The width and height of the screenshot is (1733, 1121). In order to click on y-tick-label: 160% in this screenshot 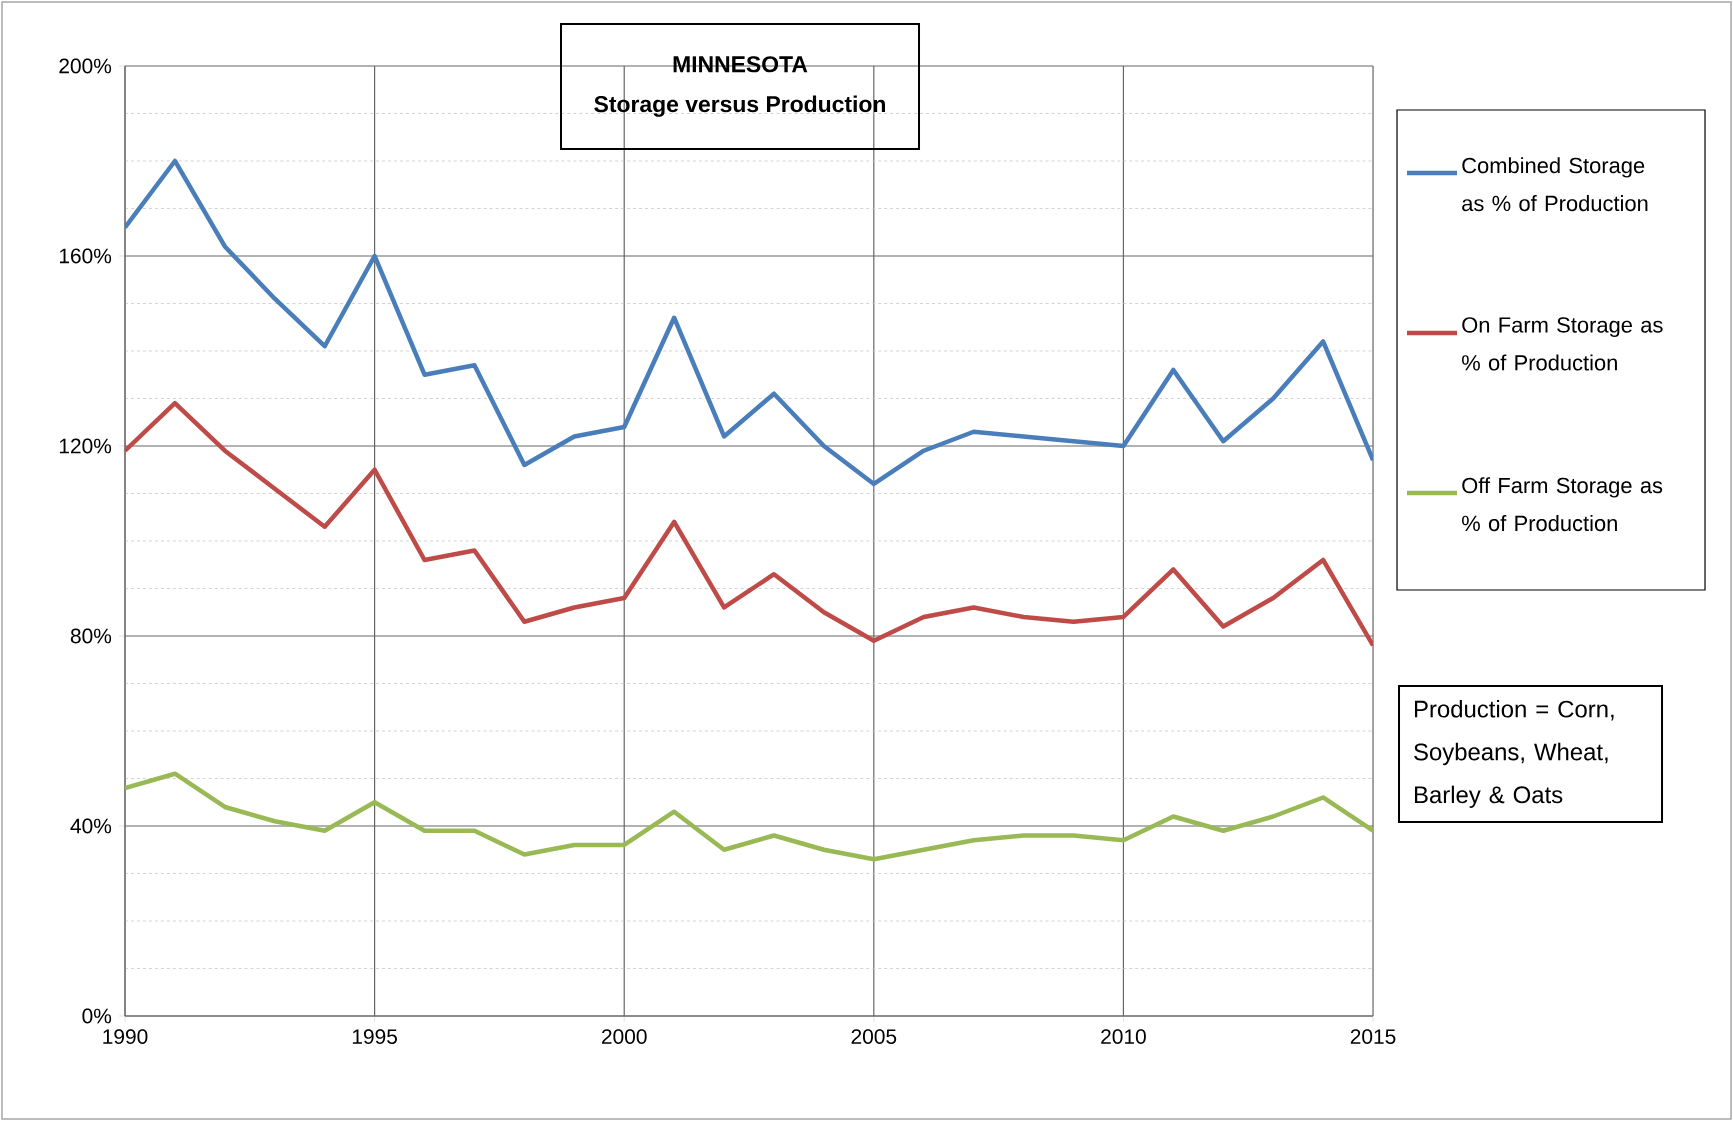, I will do `click(85, 256)`.